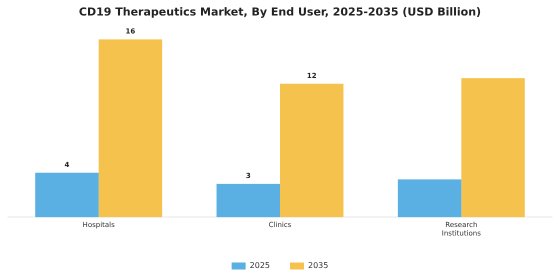 The height and width of the screenshot is (280, 560). What do you see at coordinates (260, 265) in the screenshot?
I see `legend-label: 2025` at bounding box center [260, 265].